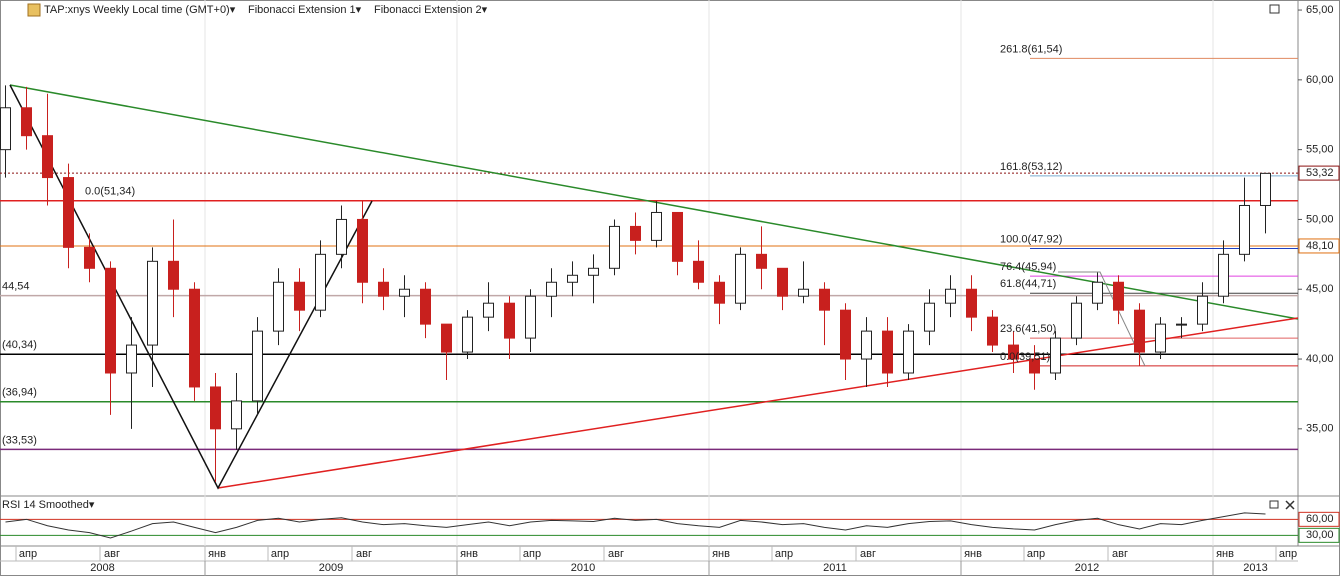 The height and width of the screenshot is (581, 1340). What do you see at coordinates (1031, 239) in the screenshot?
I see `fib-level-label: 100.0(47,92)` at bounding box center [1031, 239].